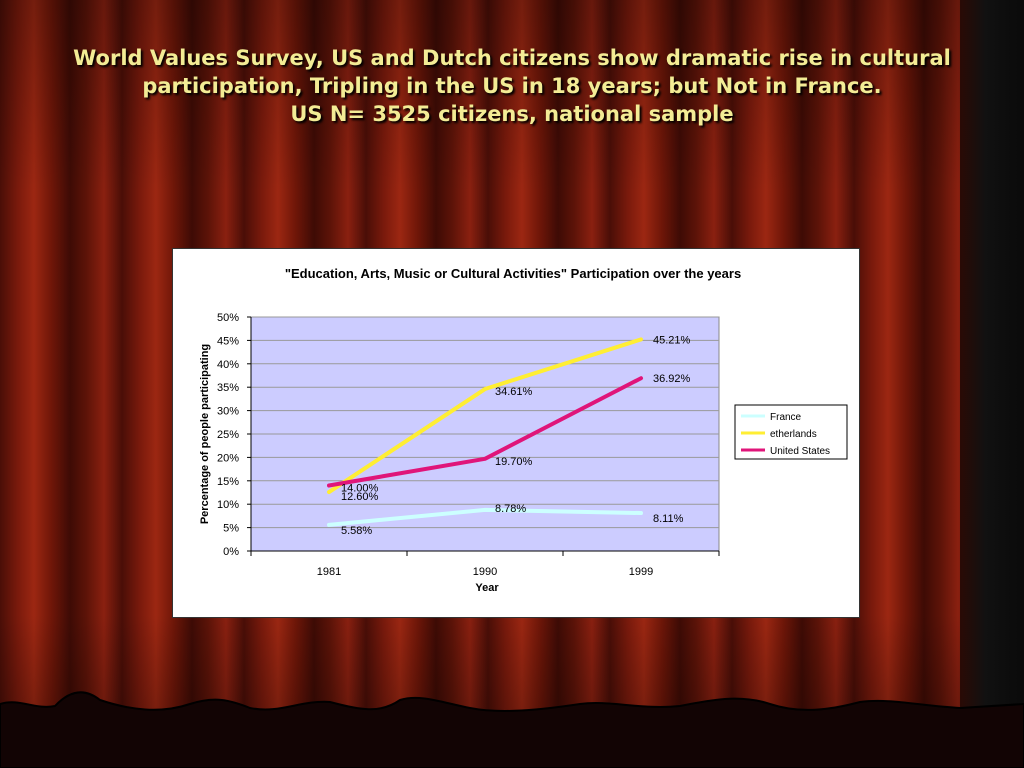 The height and width of the screenshot is (768, 1024). What do you see at coordinates (231, 552) in the screenshot?
I see `y-tick-label: 0%` at bounding box center [231, 552].